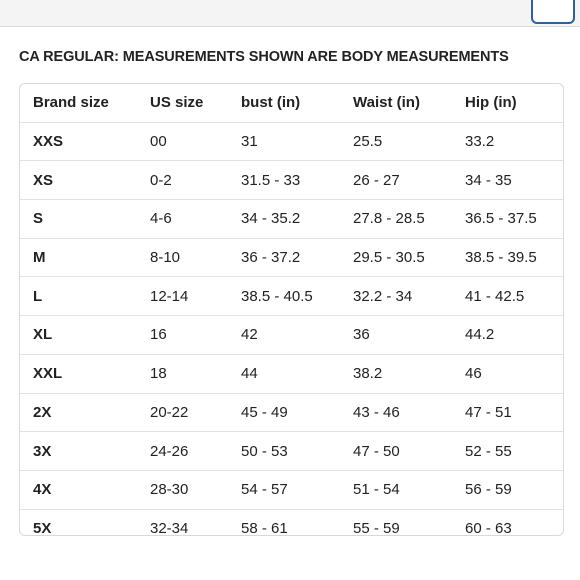  Describe the element at coordinates (514, 451) in the screenshot. I see `table-cell: 52 - 55` at that location.